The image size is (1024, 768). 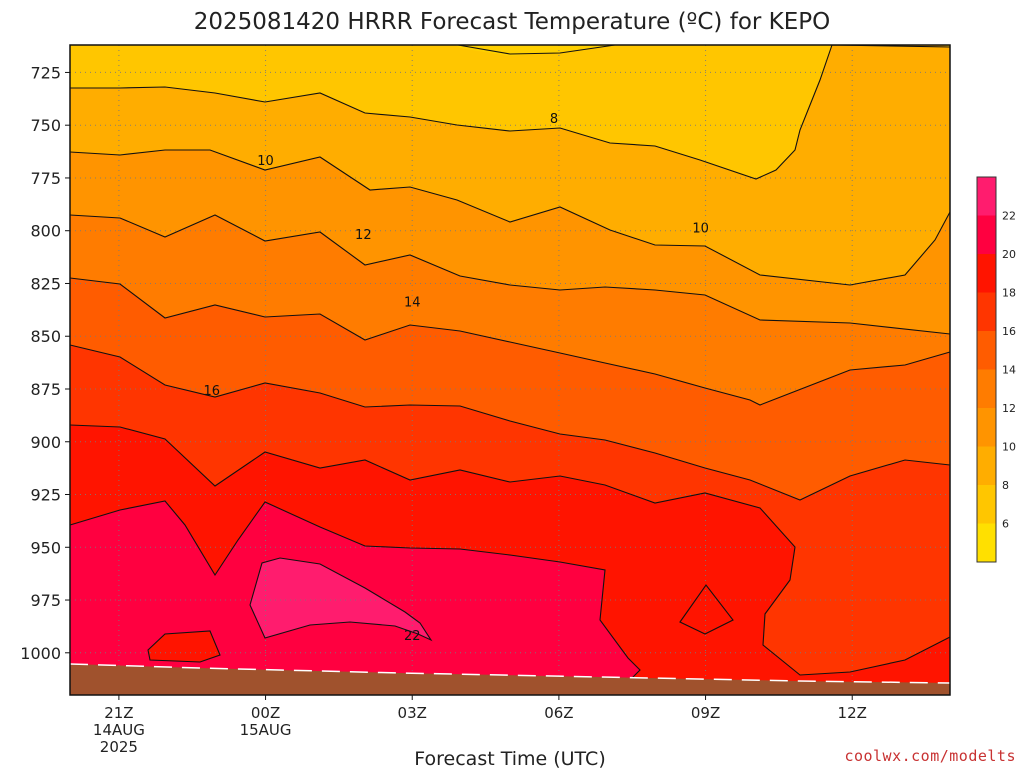 I want to click on fill-band-top-cap, so click(x=537, y=50).